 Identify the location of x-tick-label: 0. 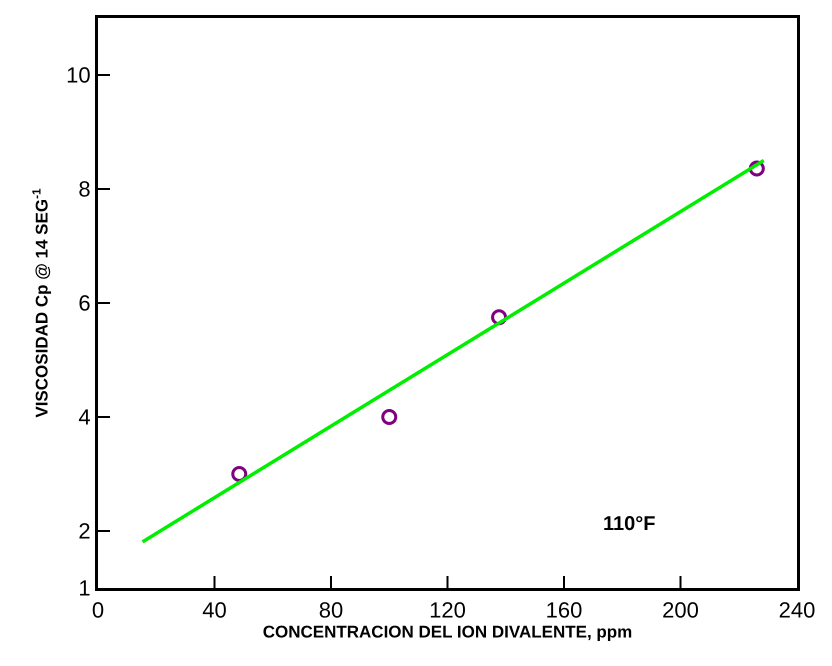
(98, 609).